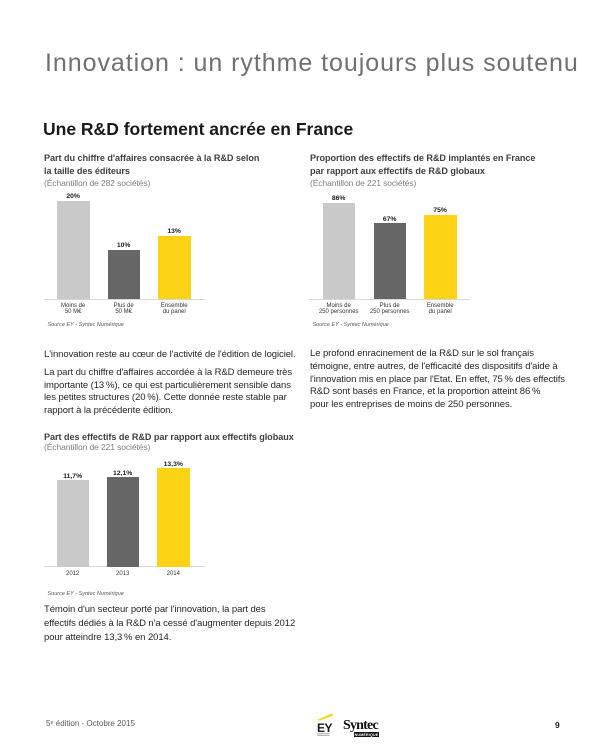 Image resolution: width=600 pixels, height=750 pixels. What do you see at coordinates (325, 728) in the screenshot?
I see `svg-text: EY` at bounding box center [325, 728].